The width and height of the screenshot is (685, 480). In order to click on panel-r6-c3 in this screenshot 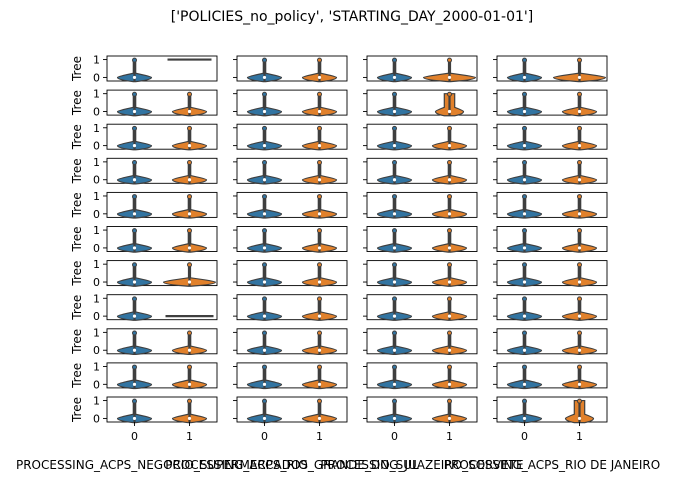, I will do `click(550, 273)`.